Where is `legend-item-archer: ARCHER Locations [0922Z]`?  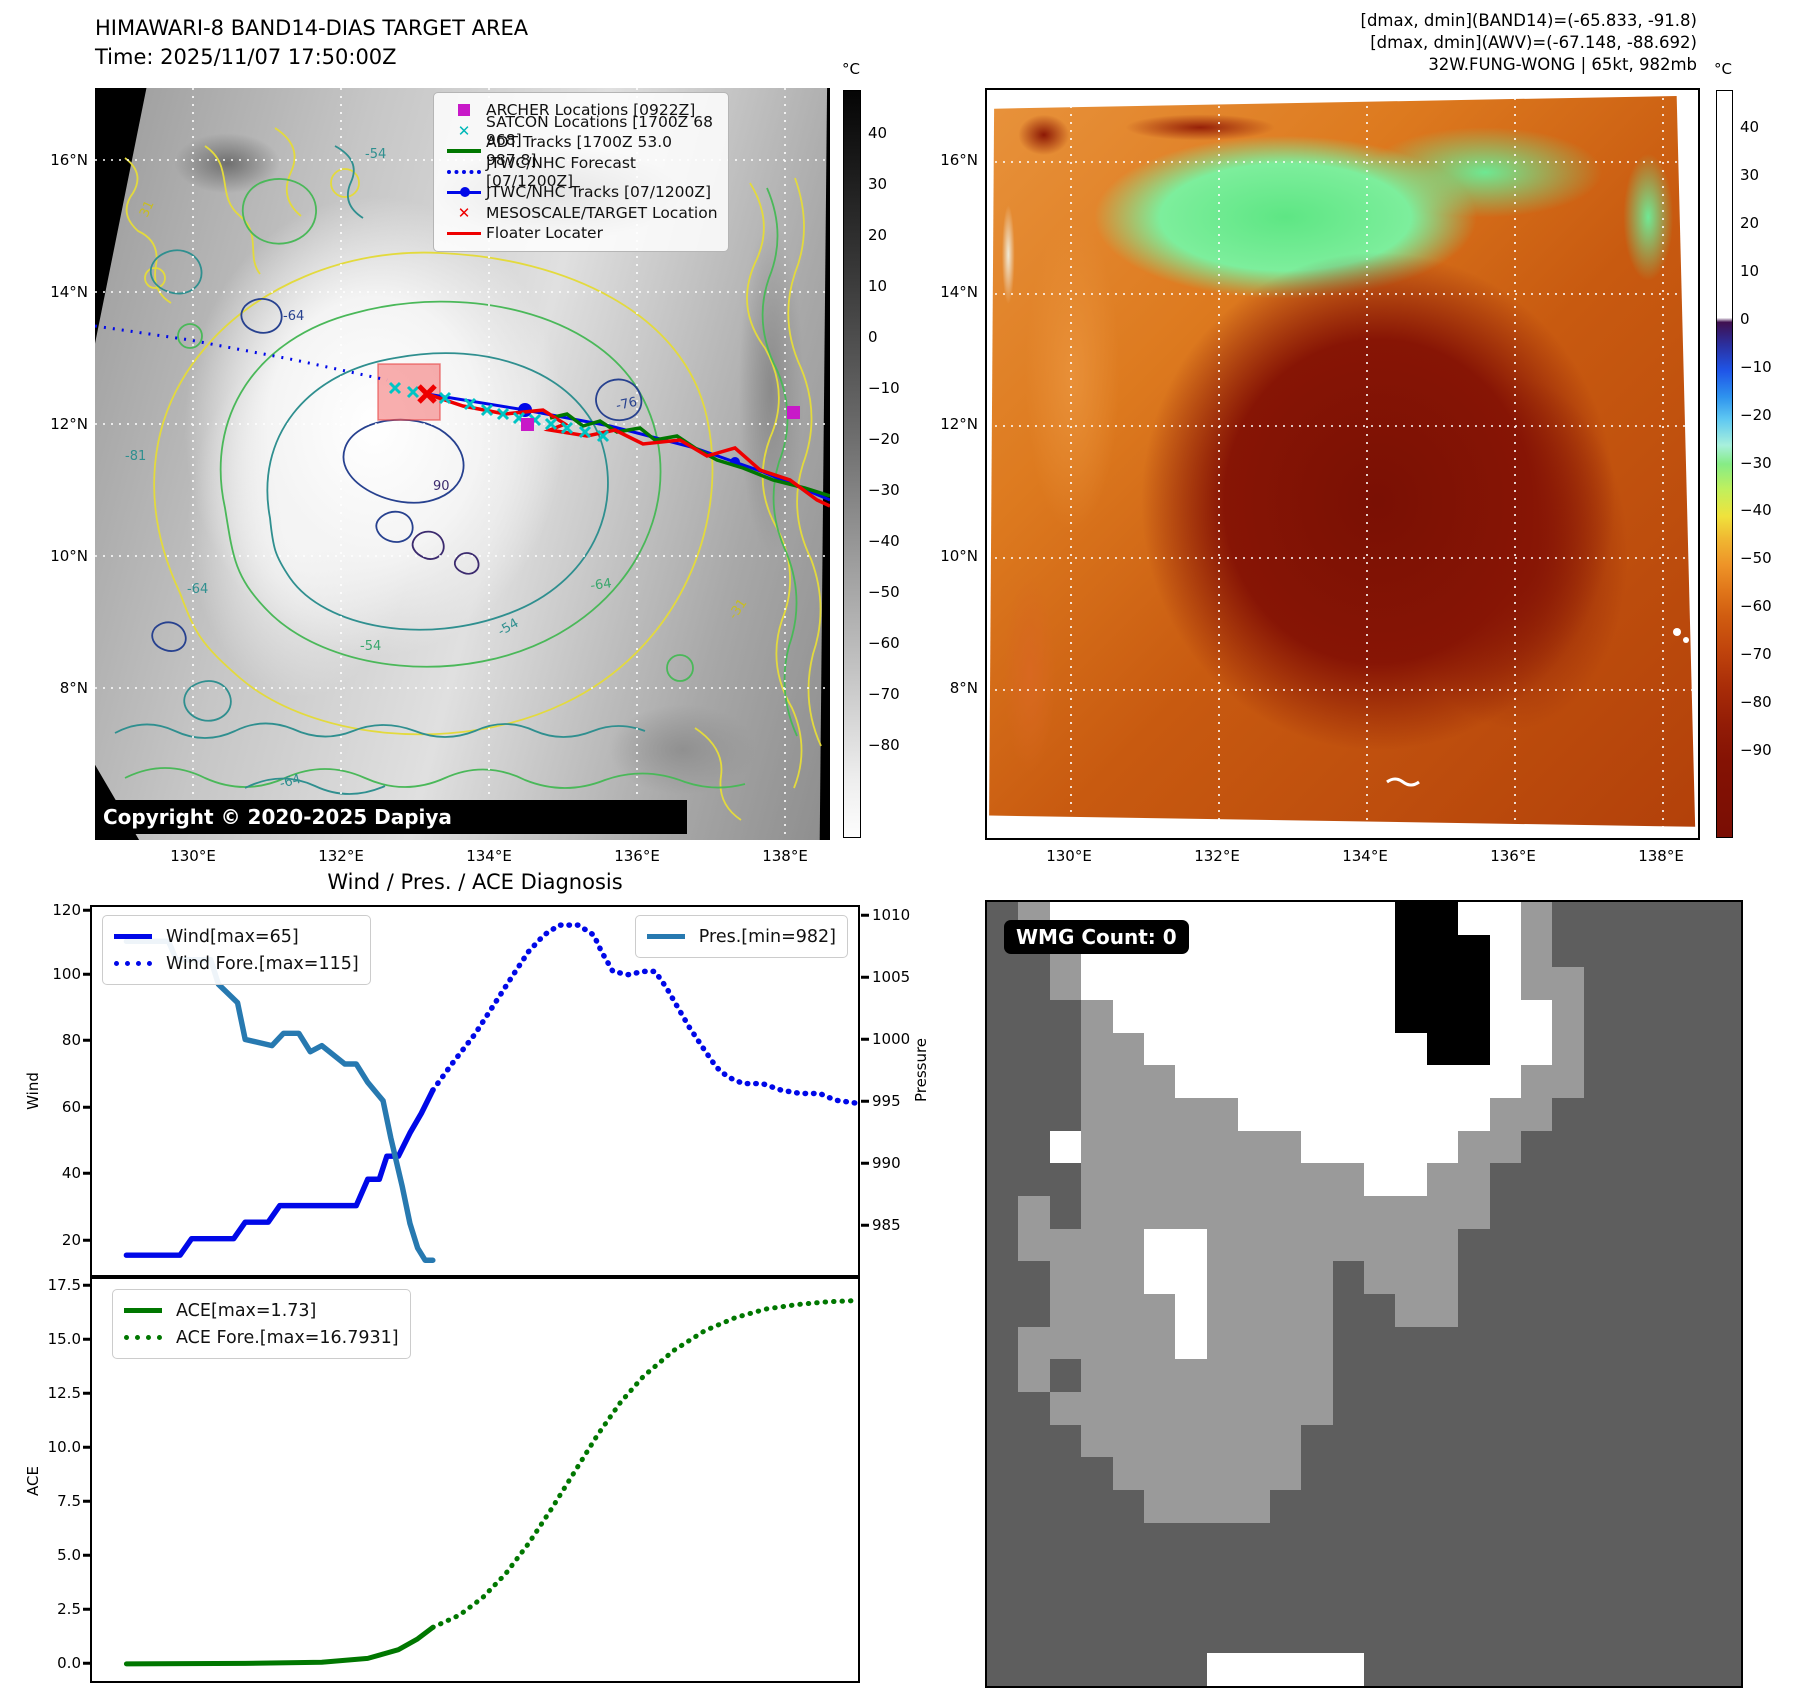
legend-item-archer: ARCHER Locations [0922Z] is located at coordinates (581, 110).